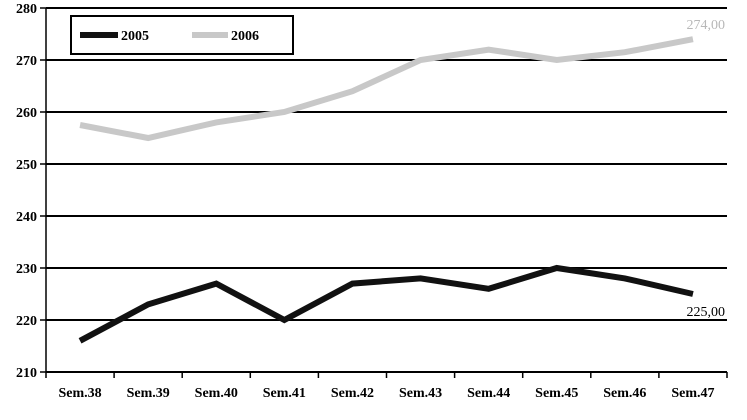  Describe the element at coordinates (148, 393) in the screenshot. I see `x-tick-label: Sem.39` at that location.